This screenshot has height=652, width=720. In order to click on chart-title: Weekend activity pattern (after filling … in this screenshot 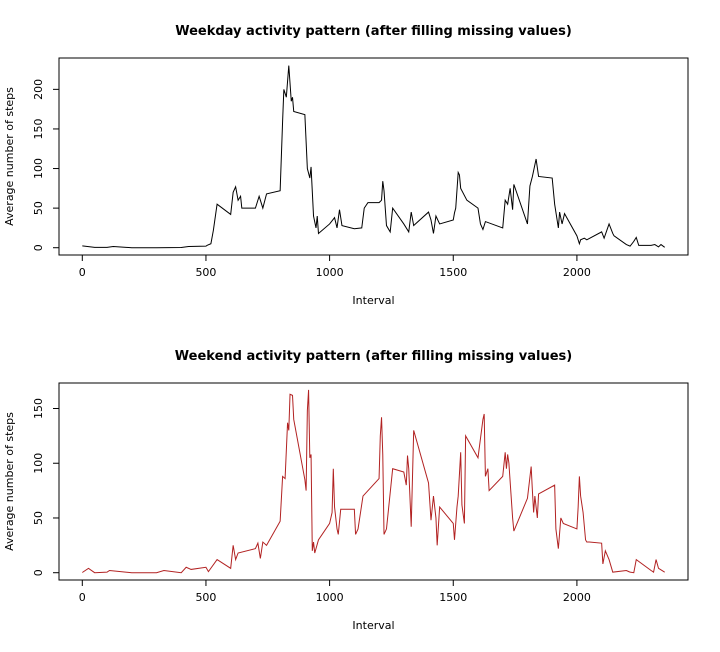, I will do `click(373, 356)`.